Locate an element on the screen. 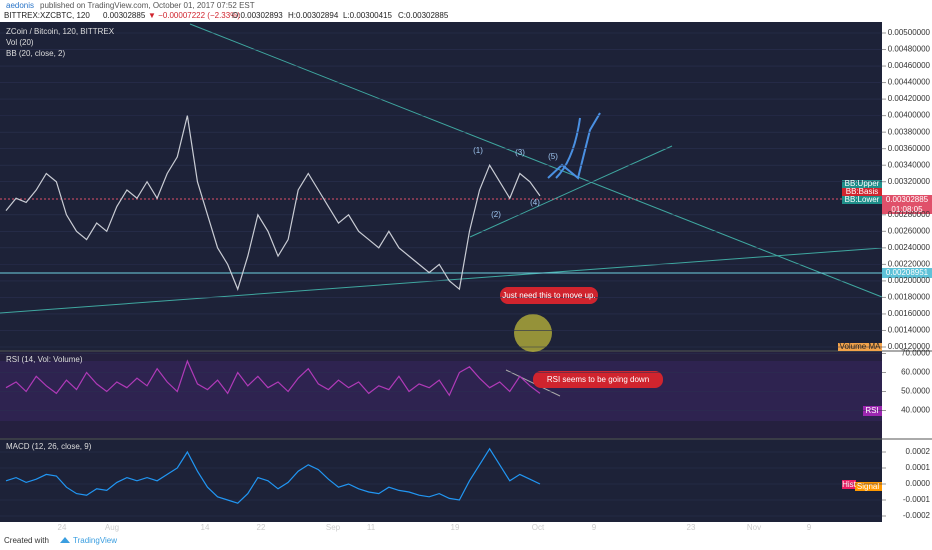 The width and height of the screenshot is (932, 550). y-tick-label: 0.00180000 is located at coordinates (909, 297).